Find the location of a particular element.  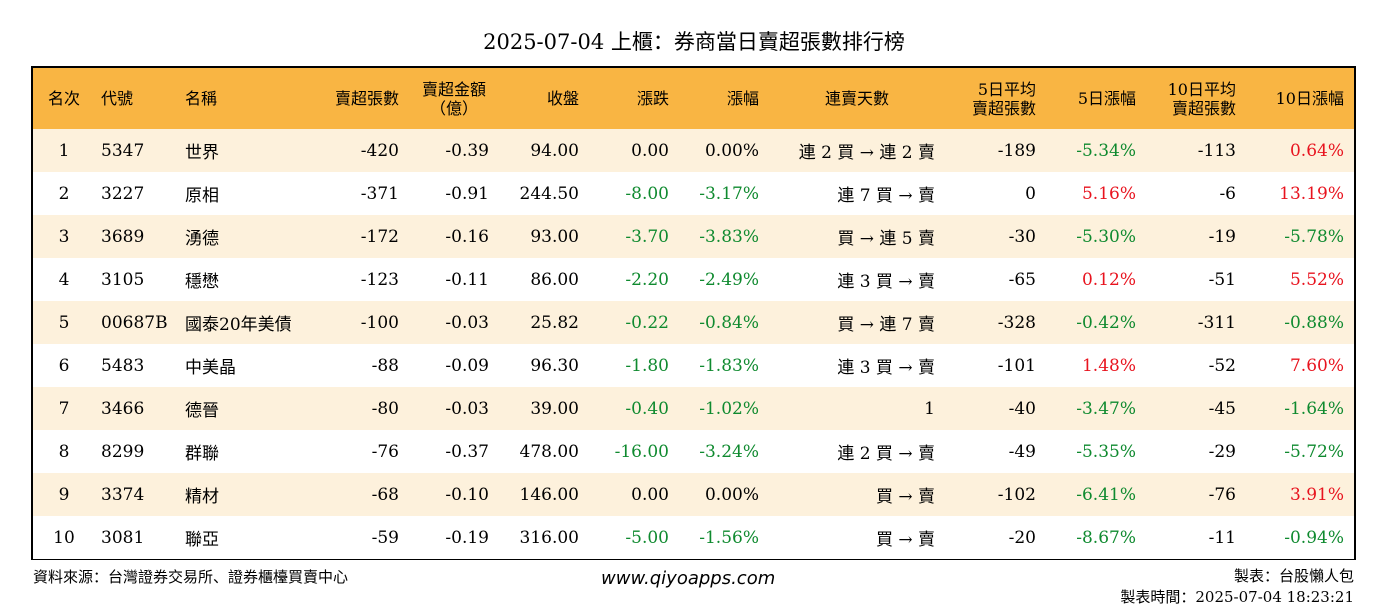

cell-pct10: 3.91% is located at coordinates (1316, 494).